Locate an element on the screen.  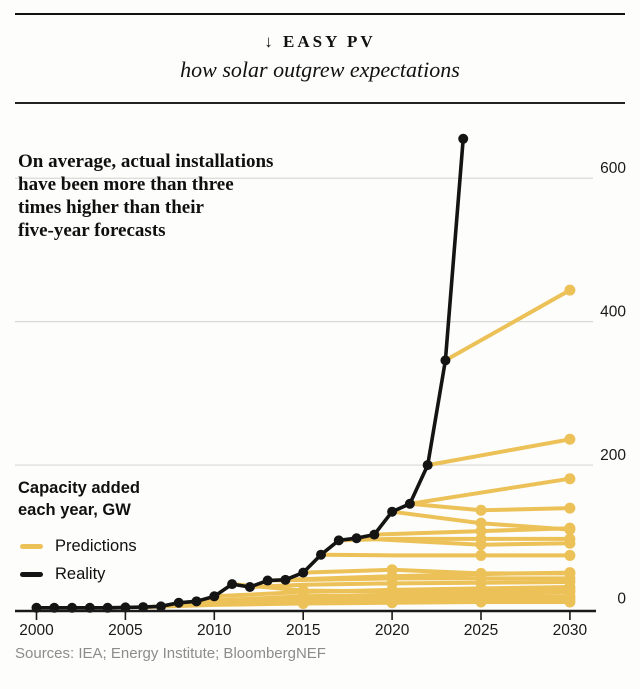
legend-item-predictions: Predictions is located at coordinates (78, 546).